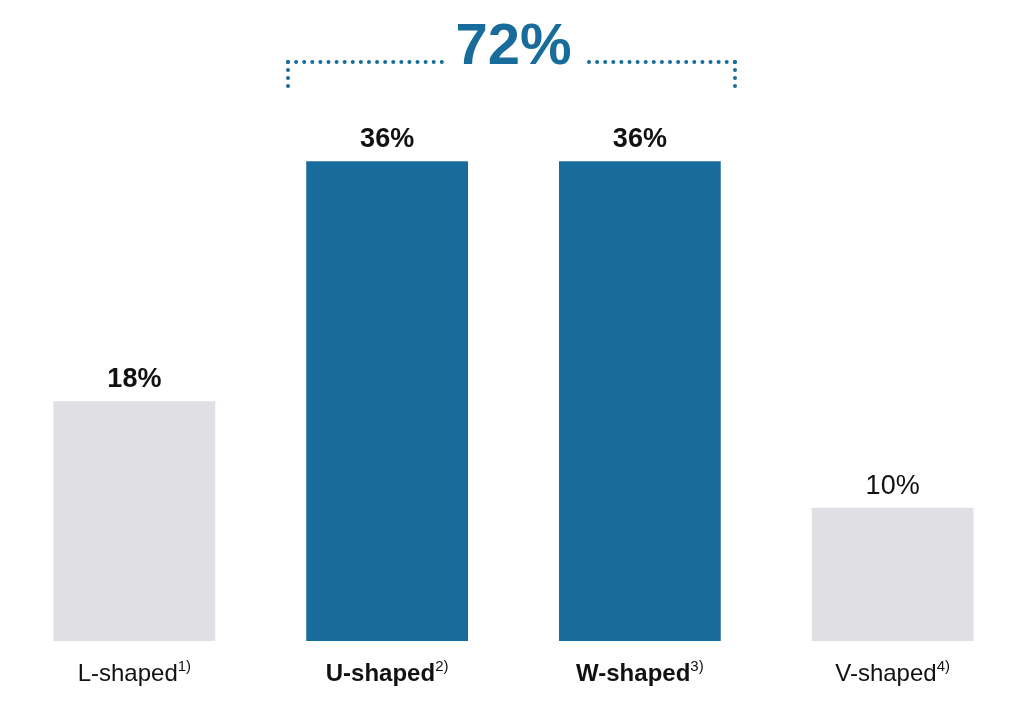  I want to click on data-label: 18%, so click(134, 378).